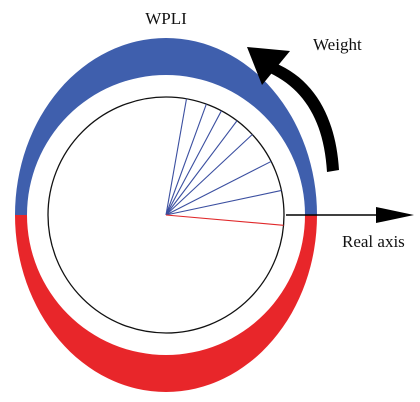 The height and width of the screenshot is (402, 420). What do you see at coordinates (395, 215) in the screenshot?
I see `real-axis-arrowhead` at bounding box center [395, 215].